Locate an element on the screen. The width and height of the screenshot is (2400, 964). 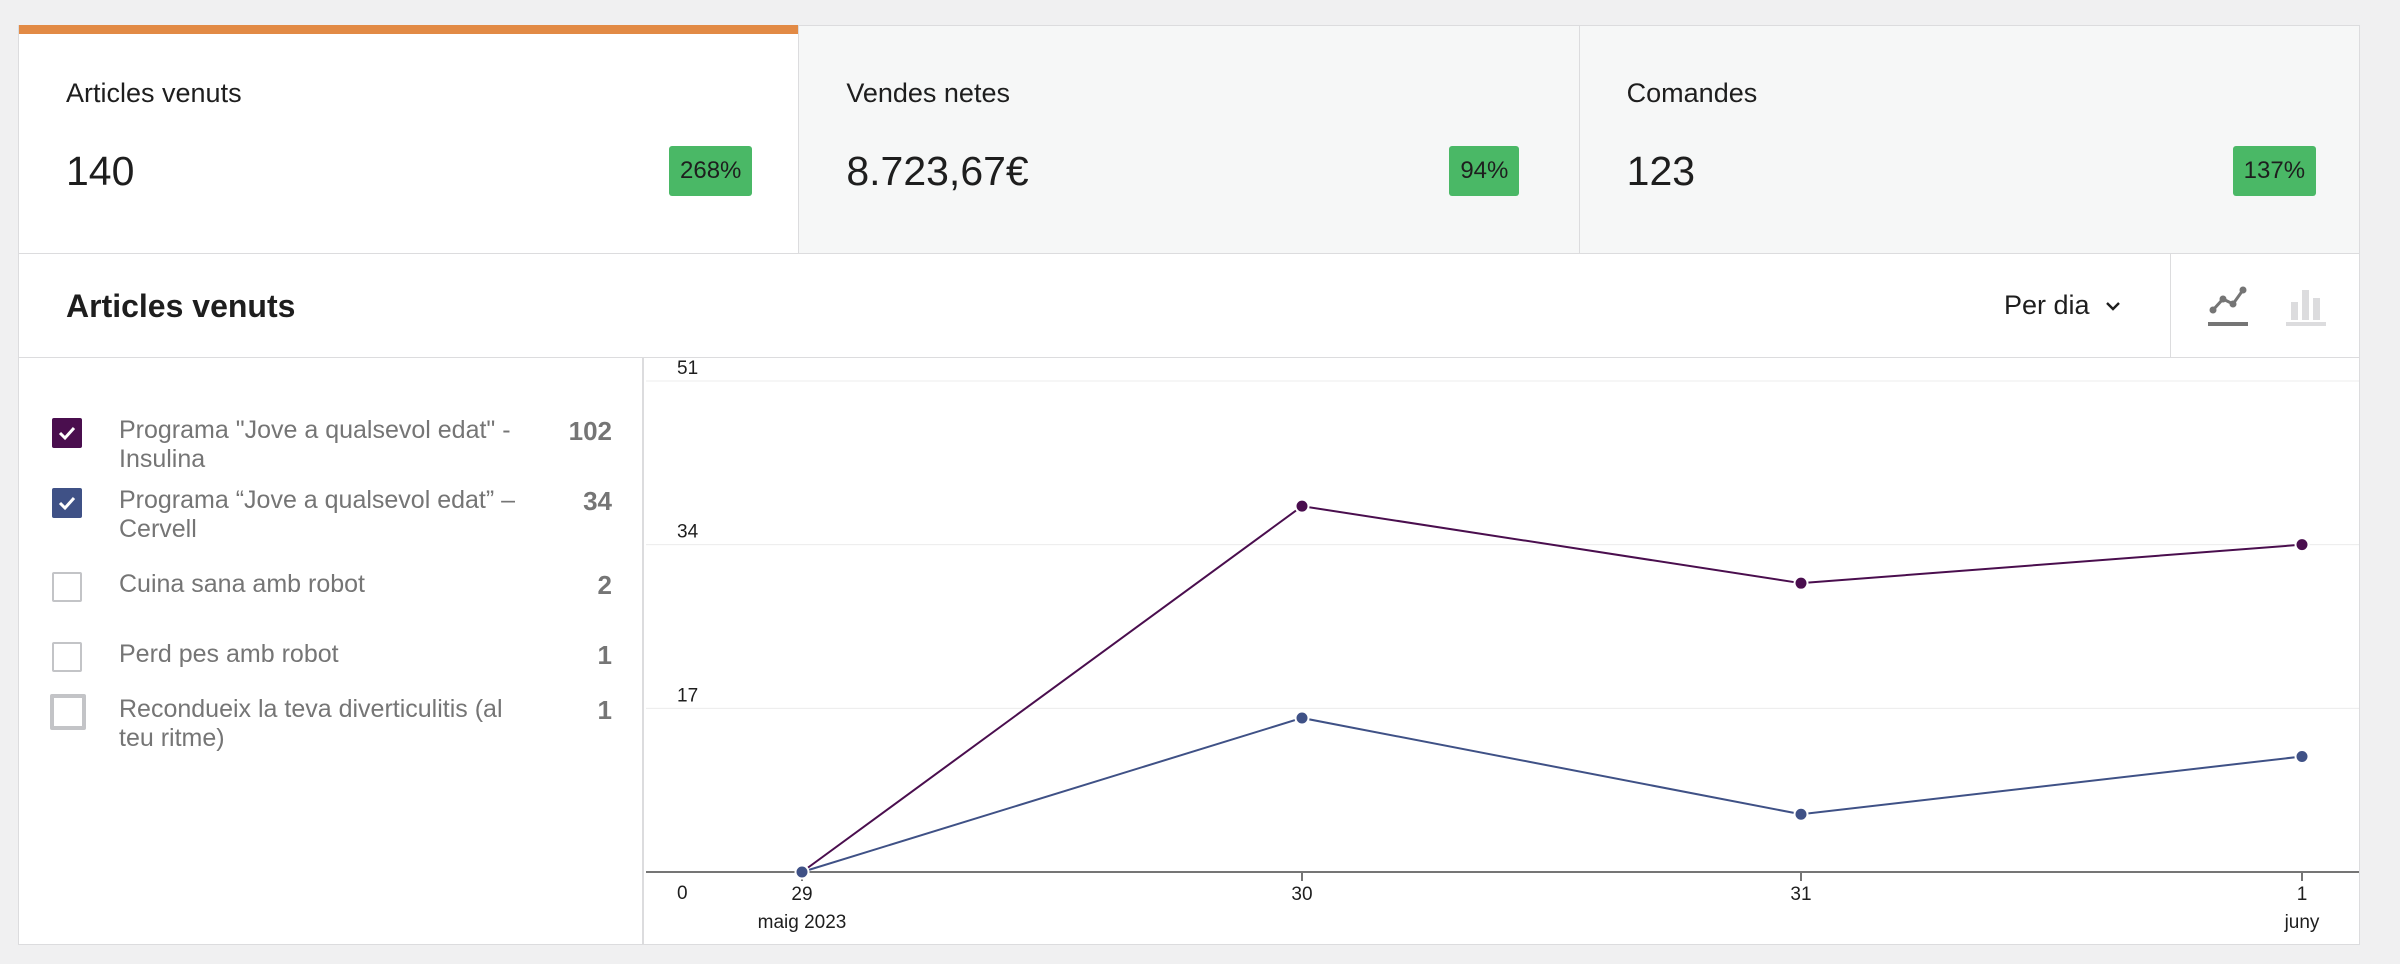
legend-label: Perd pes amb robot is located at coordinates (229, 654).